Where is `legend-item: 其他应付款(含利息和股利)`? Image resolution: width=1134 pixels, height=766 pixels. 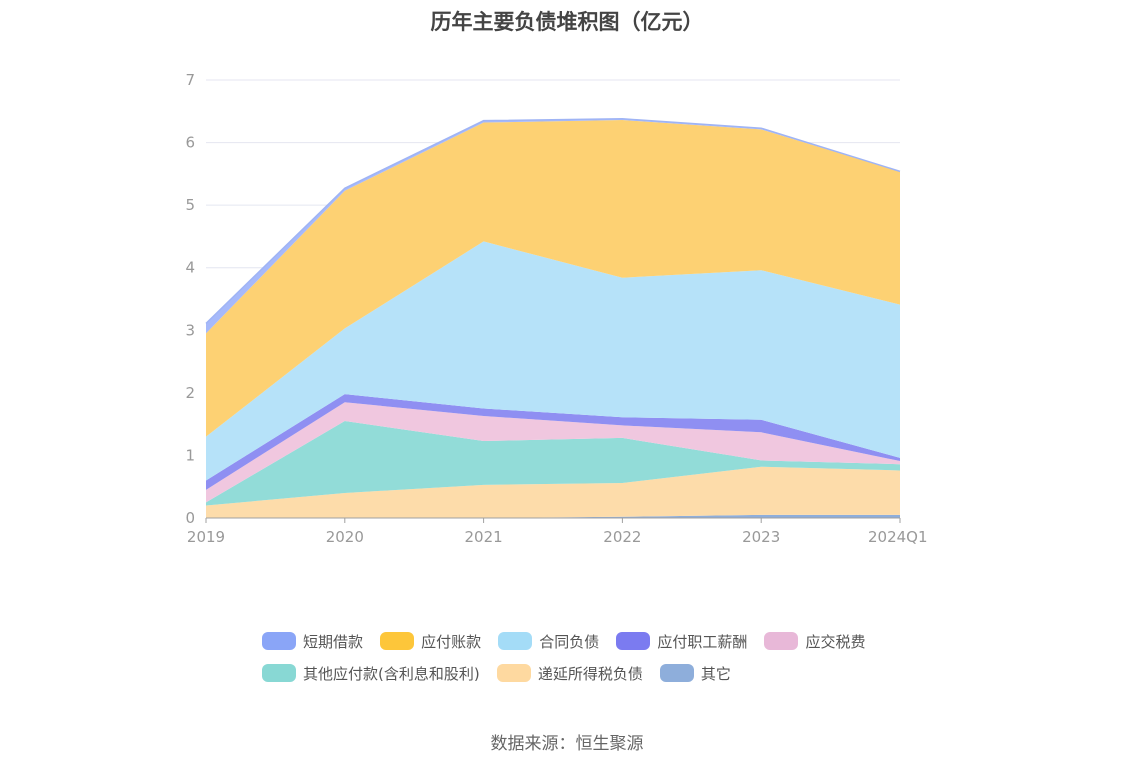
legend-item: 其他应付款(含利息和股利) is located at coordinates (371, 673).